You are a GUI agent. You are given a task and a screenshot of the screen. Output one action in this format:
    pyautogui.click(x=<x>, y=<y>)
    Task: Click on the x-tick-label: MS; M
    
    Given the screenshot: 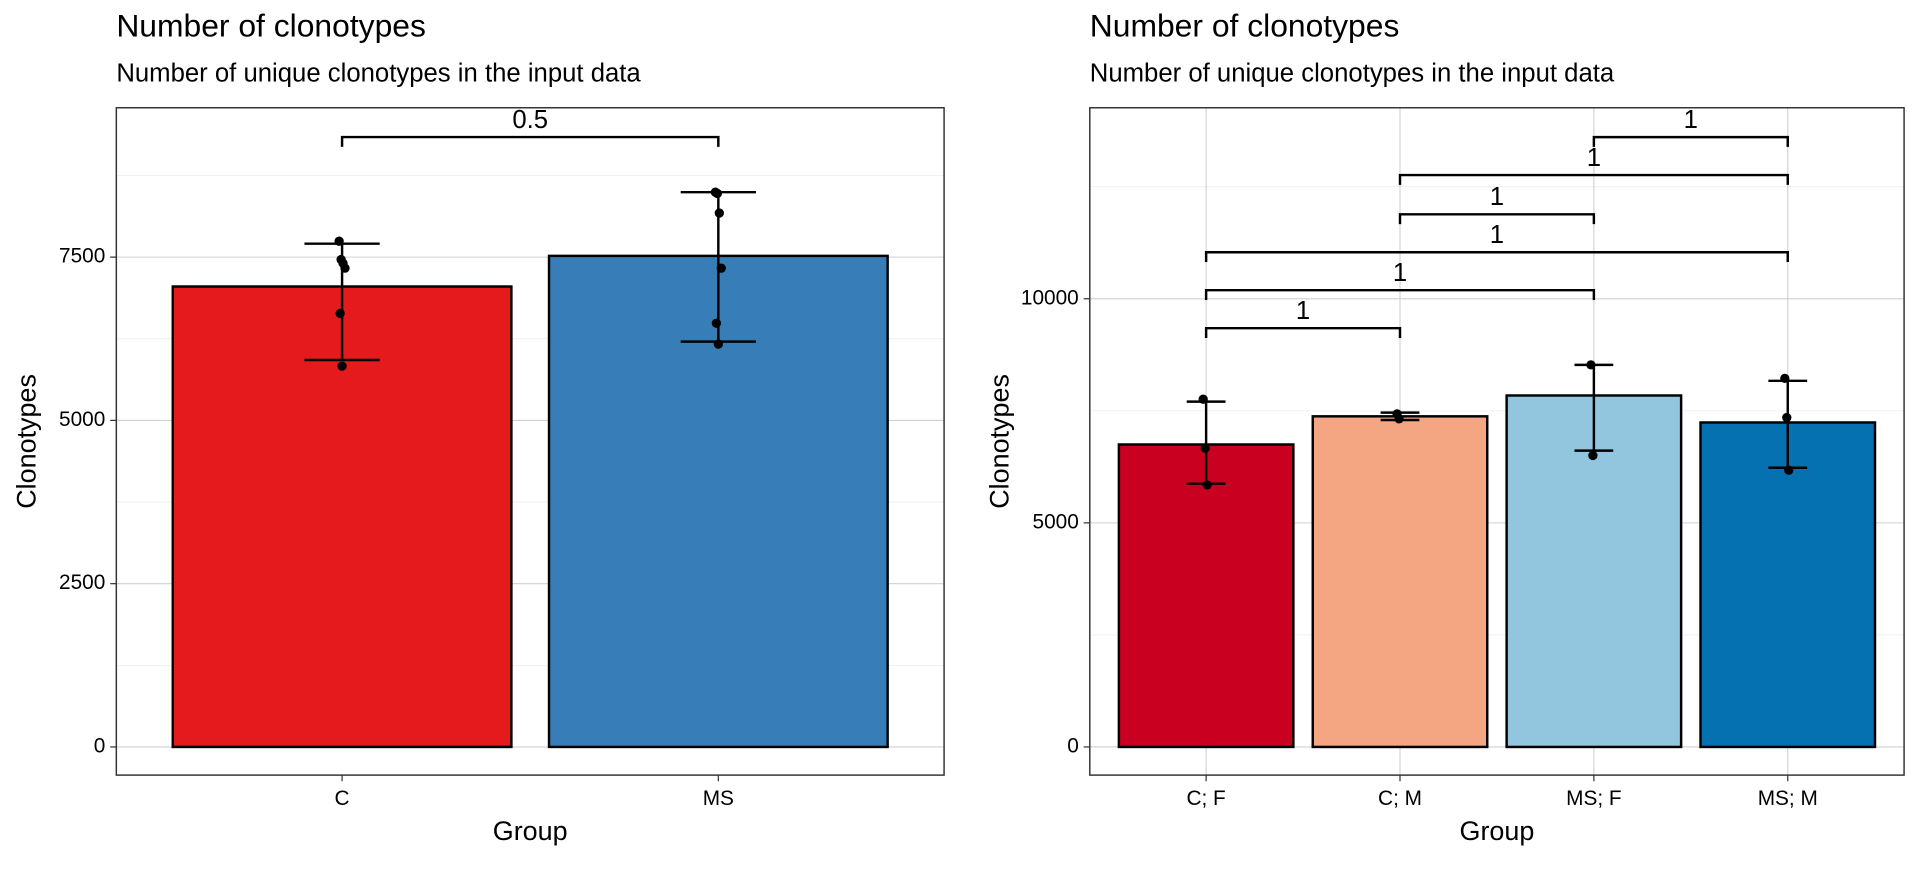 What is the action you would take?
    pyautogui.click(x=1788, y=798)
    